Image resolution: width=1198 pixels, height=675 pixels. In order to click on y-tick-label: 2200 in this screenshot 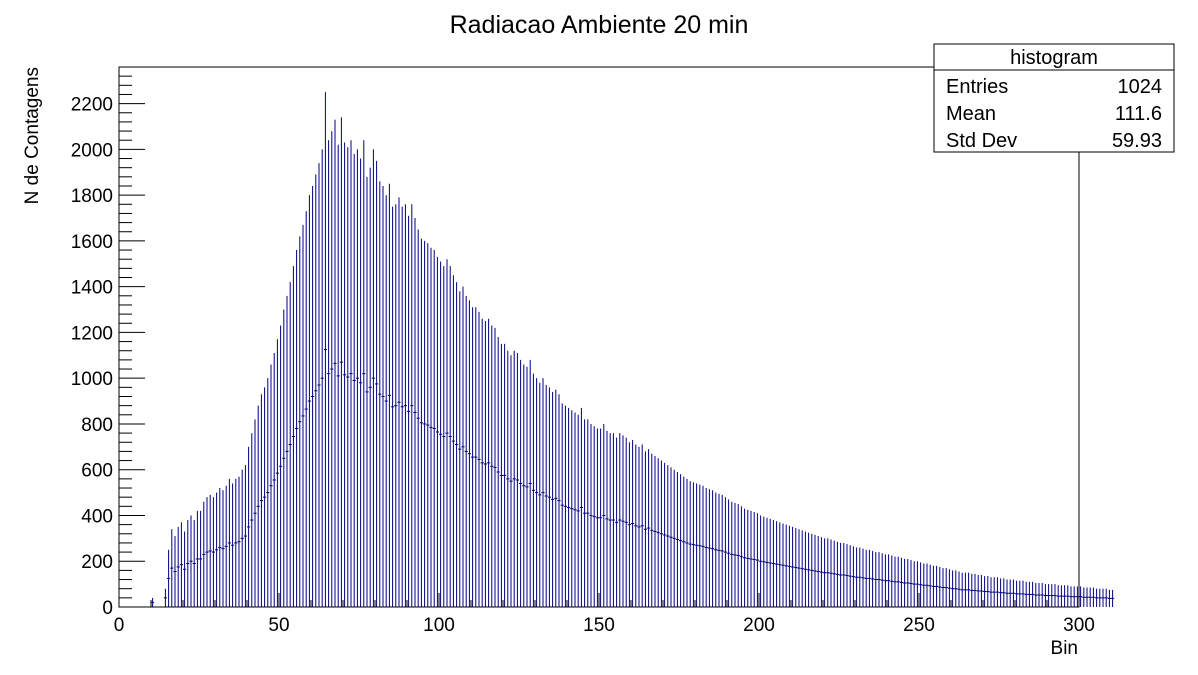, I will do `click(92, 105)`.